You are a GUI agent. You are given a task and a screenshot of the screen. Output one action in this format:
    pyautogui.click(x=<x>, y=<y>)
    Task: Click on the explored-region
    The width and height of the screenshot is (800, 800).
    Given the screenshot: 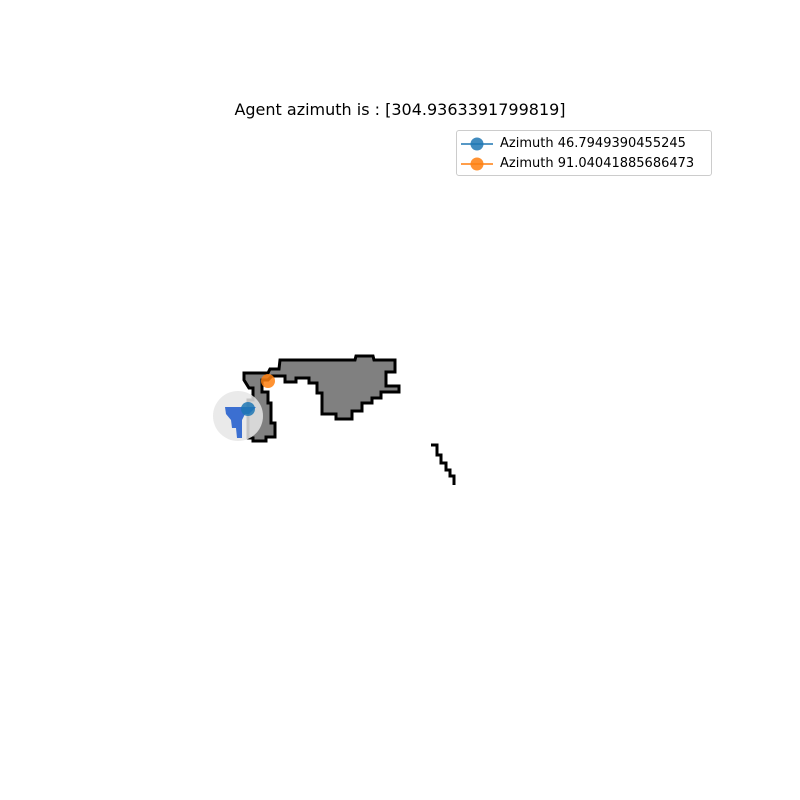 What is the action you would take?
    pyautogui.click(x=349, y=419)
    